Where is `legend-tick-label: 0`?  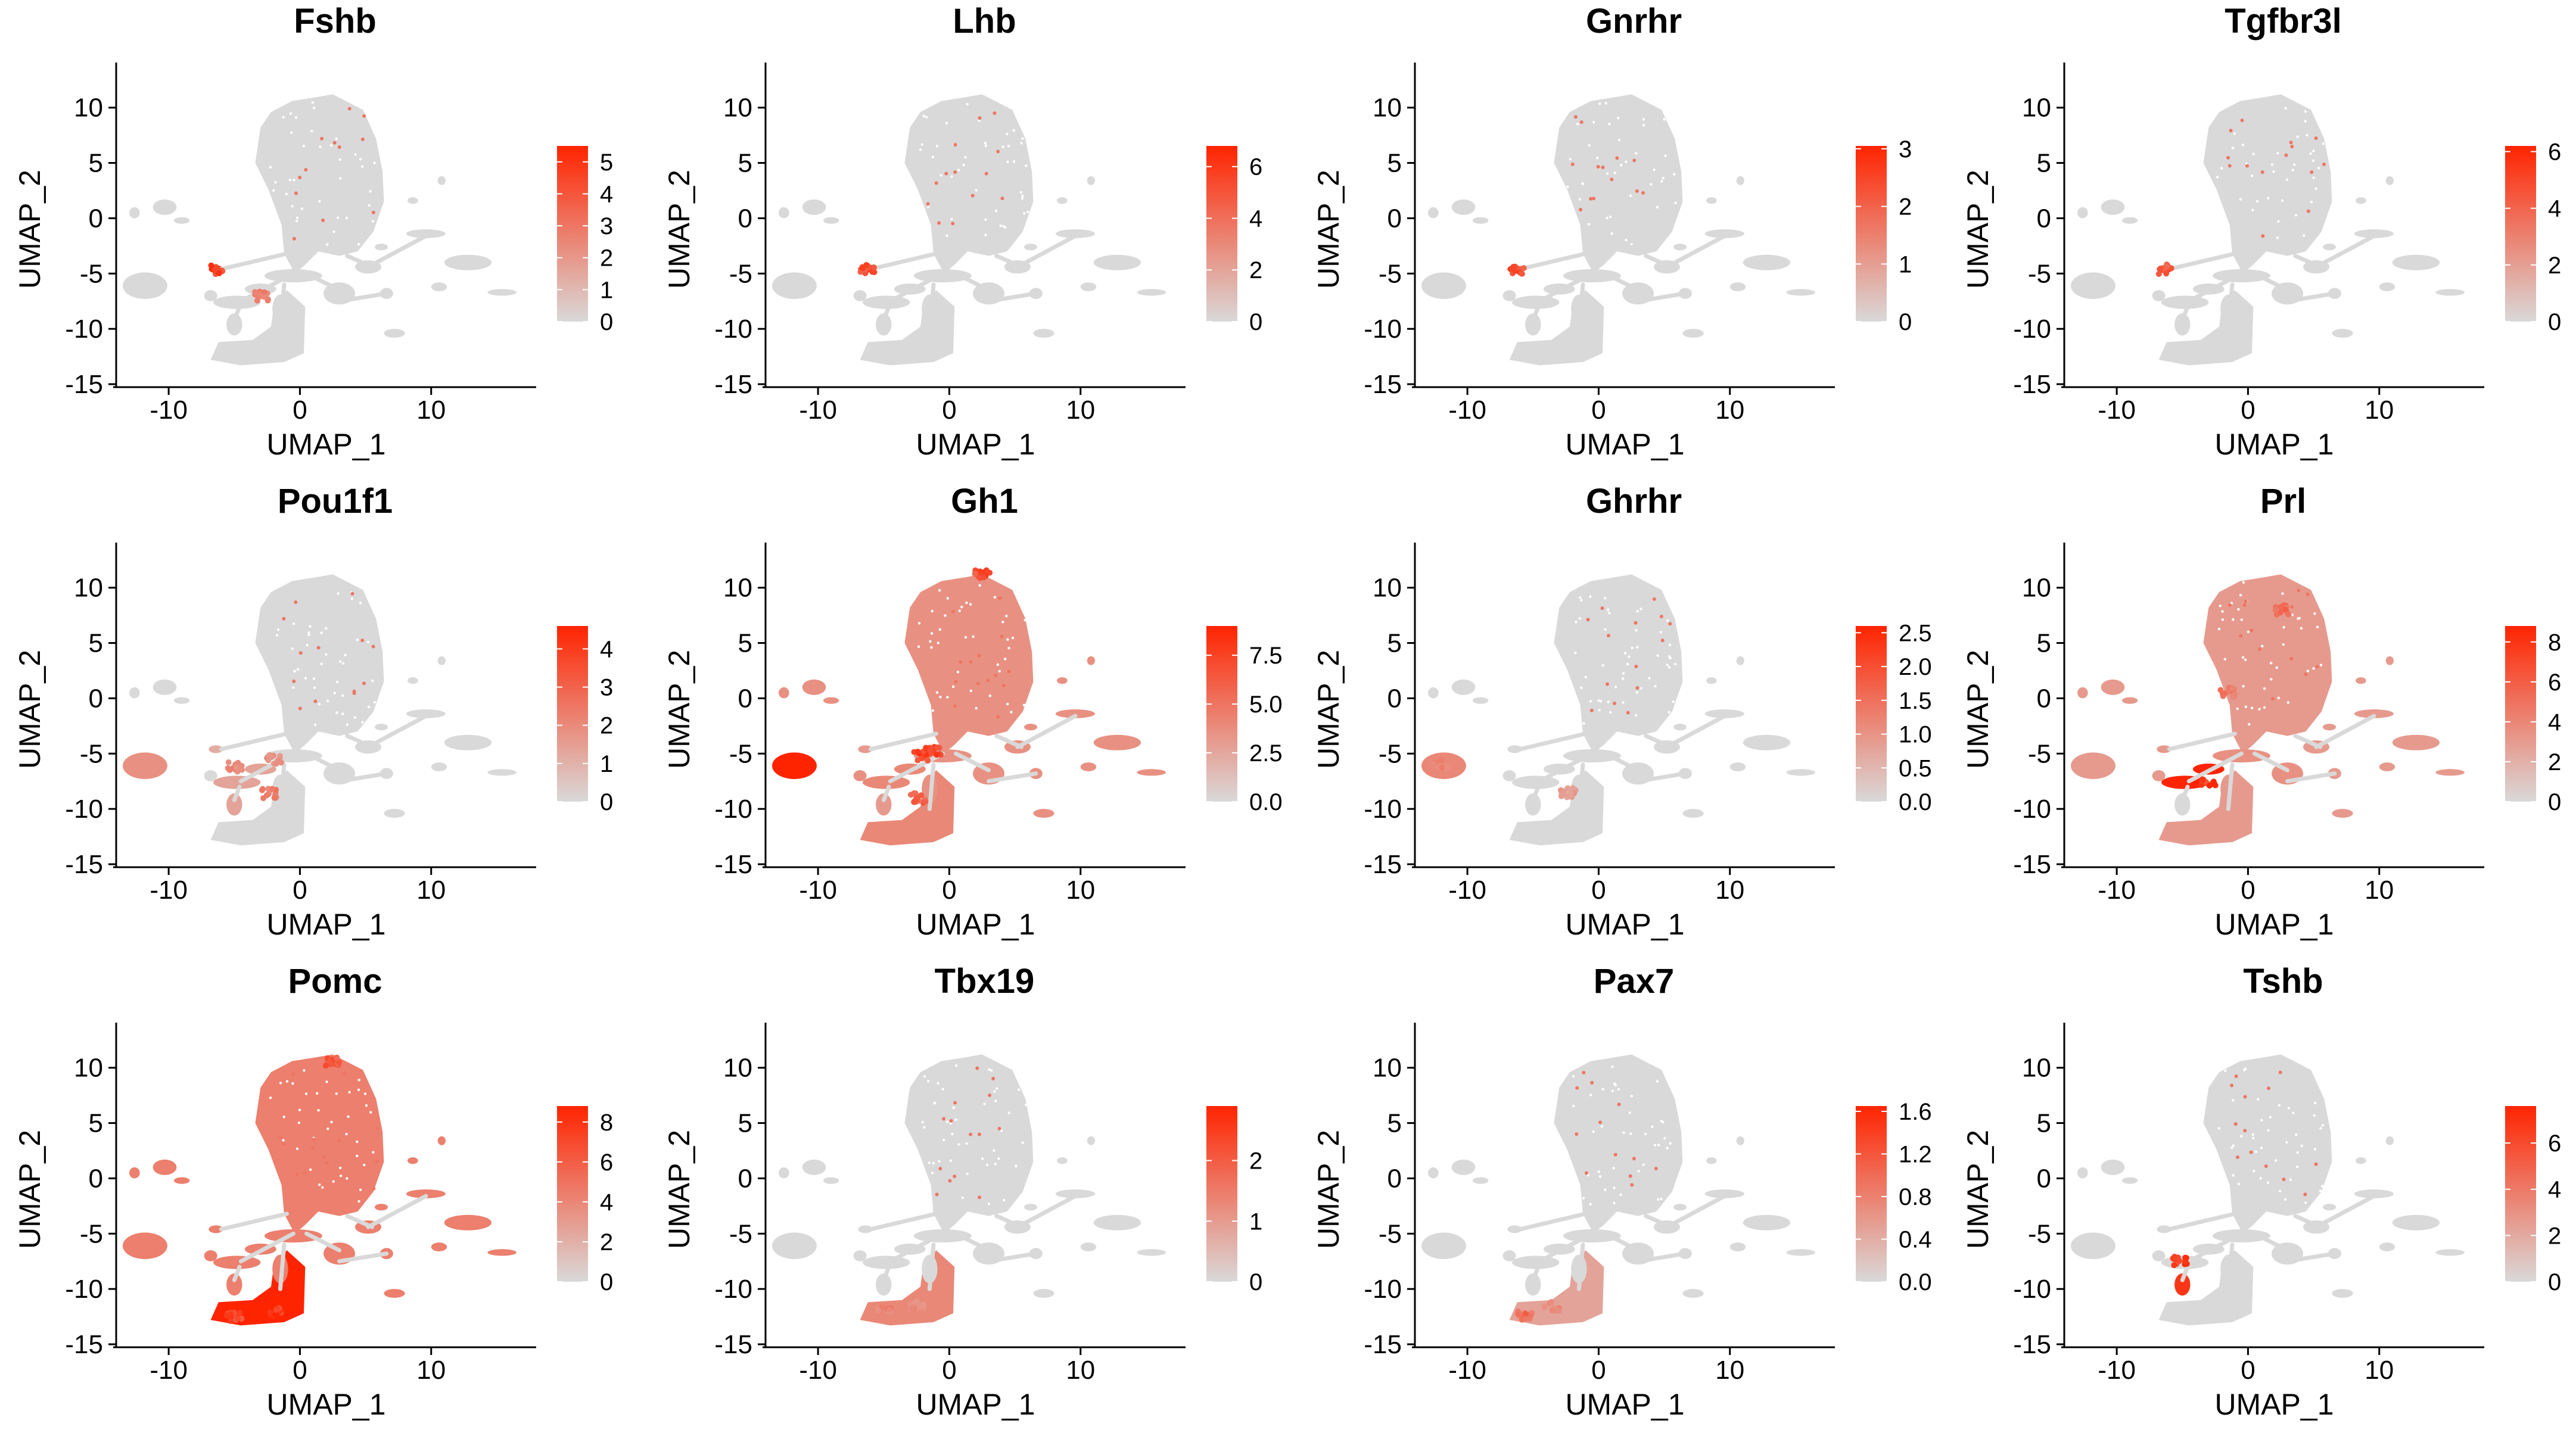 legend-tick-label: 0 is located at coordinates (2554, 802).